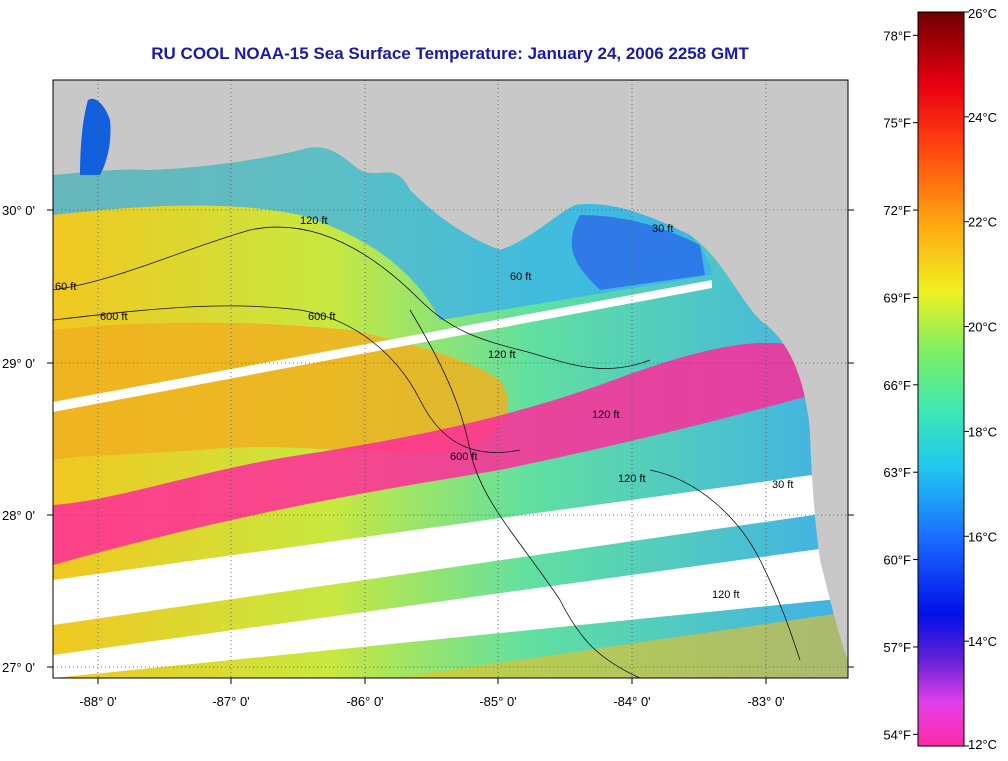 The width and height of the screenshot is (1008, 761). What do you see at coordinates (897, 560) in the screenshot?
I see `colorbar-fahrenheit-label: 60°F` at bounding box center [897, 560].